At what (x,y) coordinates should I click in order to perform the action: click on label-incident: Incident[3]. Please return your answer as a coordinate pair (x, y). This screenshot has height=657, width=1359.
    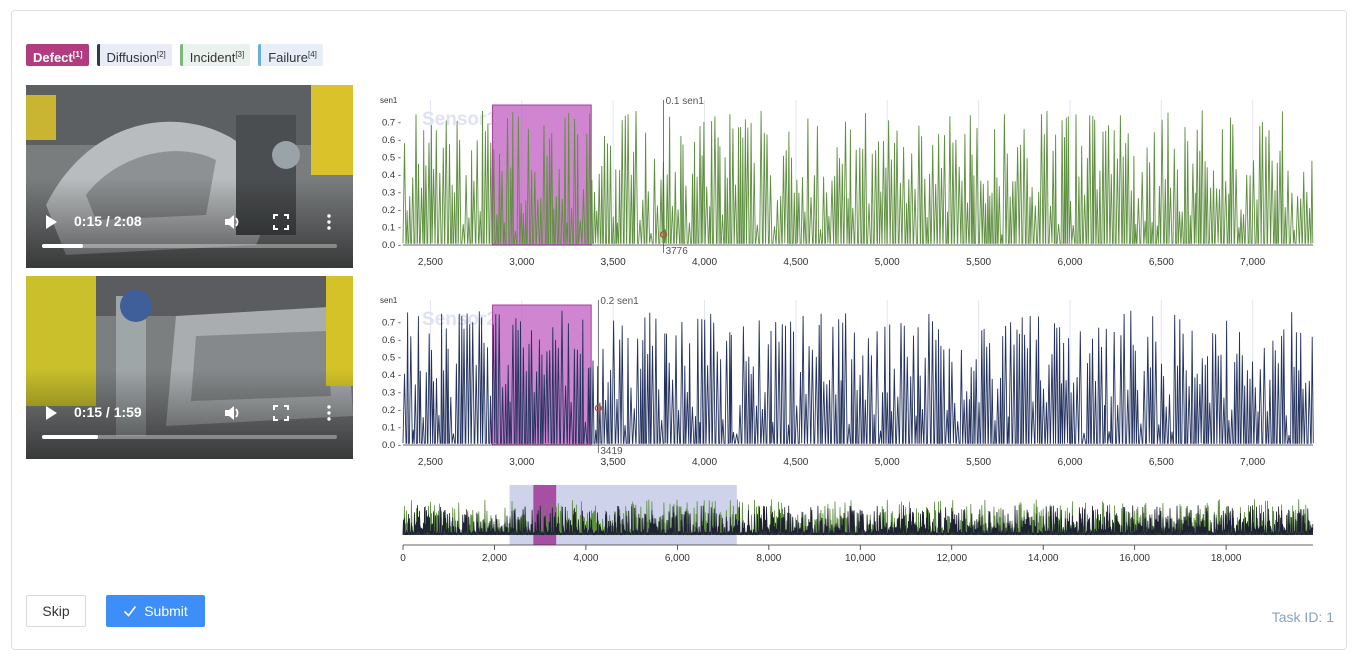
    Looking at the image, I should click on (215, 55).